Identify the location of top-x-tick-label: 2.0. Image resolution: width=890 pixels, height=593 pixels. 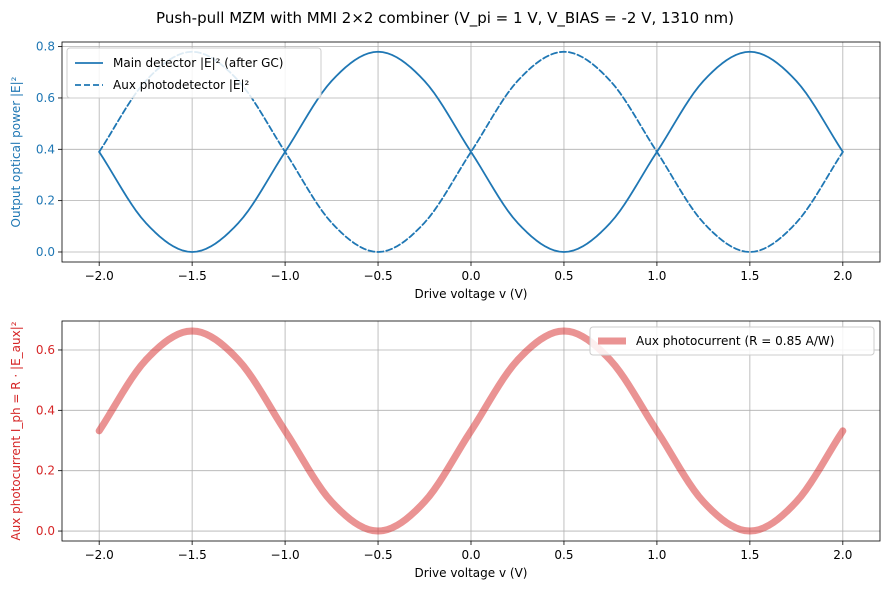
(842, 276).